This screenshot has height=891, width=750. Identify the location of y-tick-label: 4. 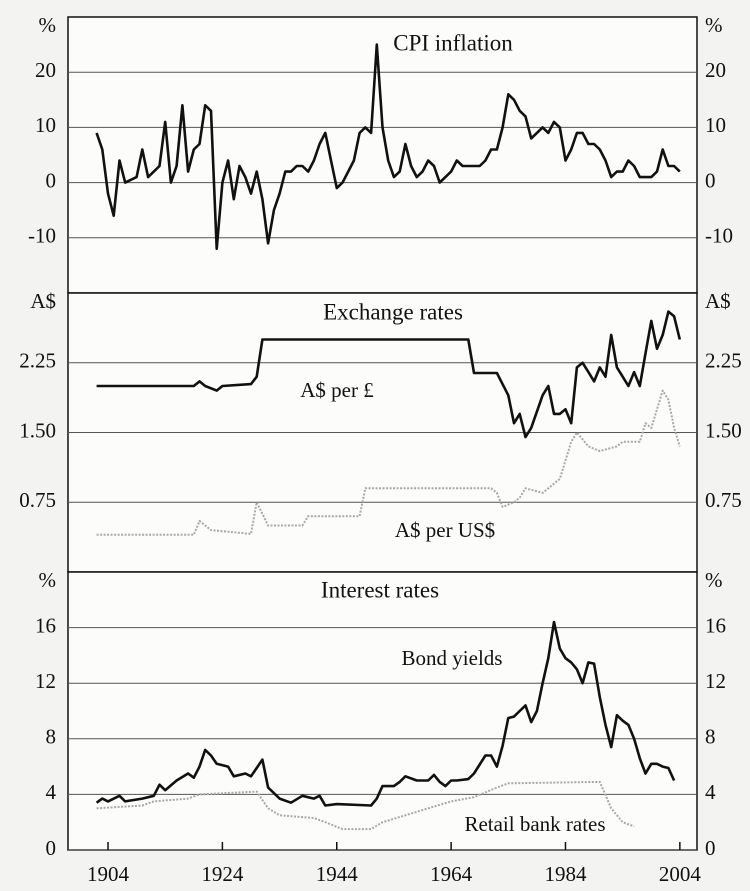
(51, 792).